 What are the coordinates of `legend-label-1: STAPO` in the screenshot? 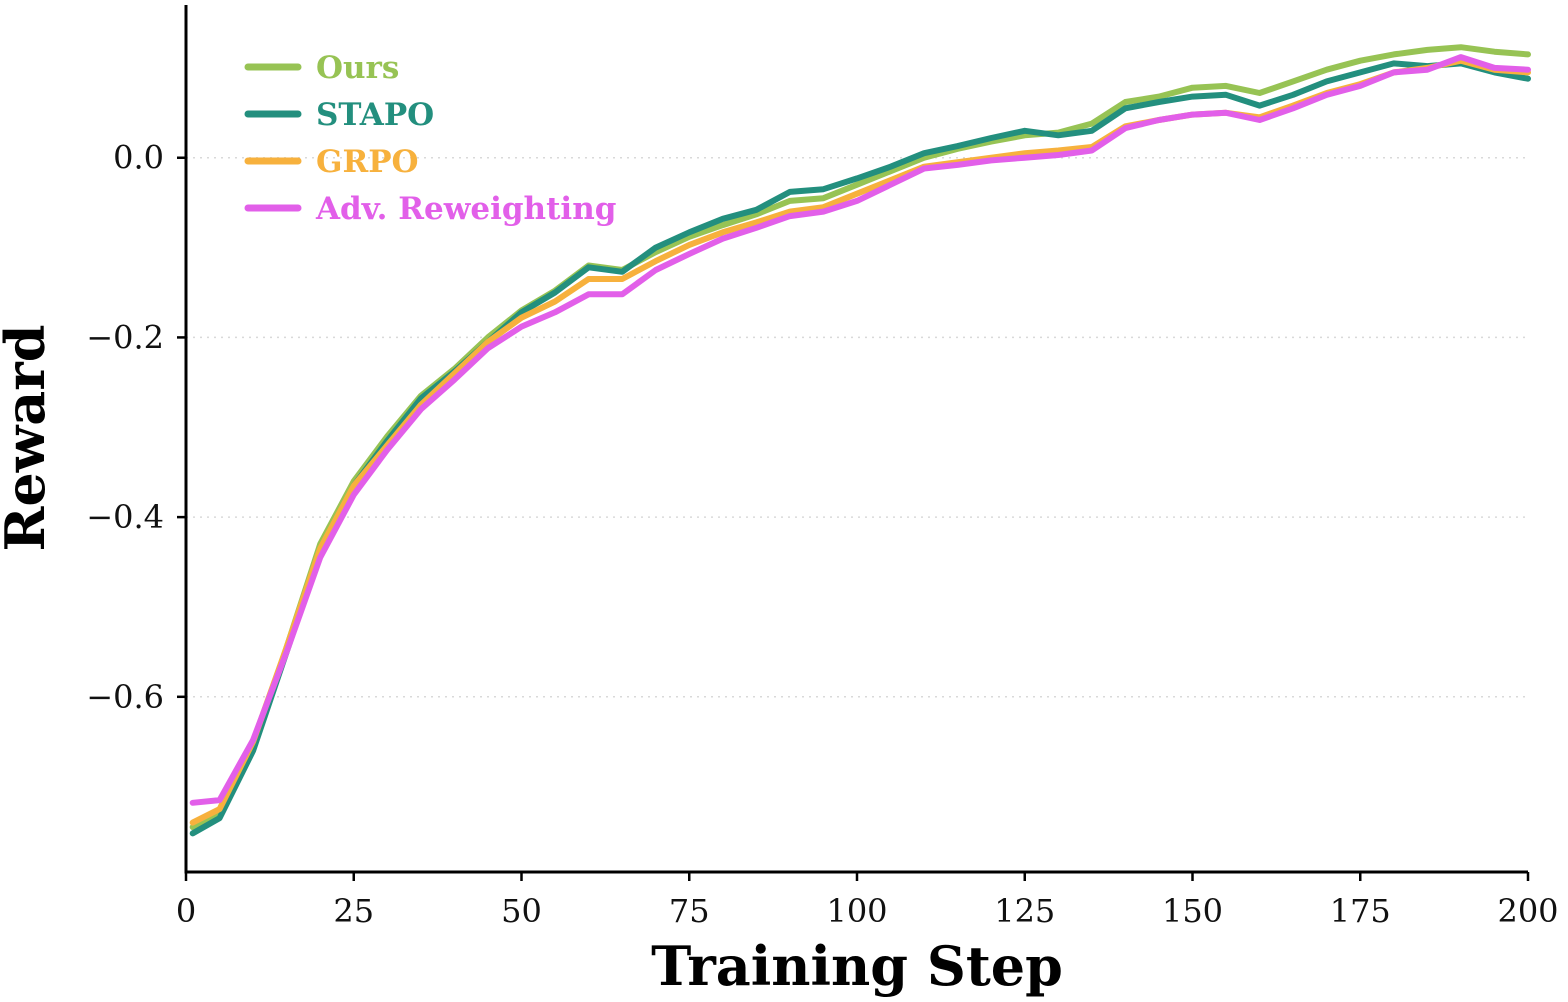 It's located at (375, 115).